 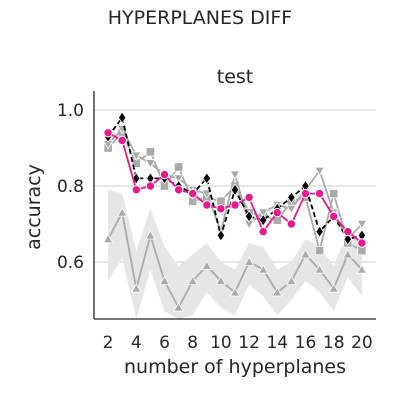 What do you see at coordinates (34, 207) in the screenshot?
I see `y-axis-label: accuracy` at bounding box center [34, 207].